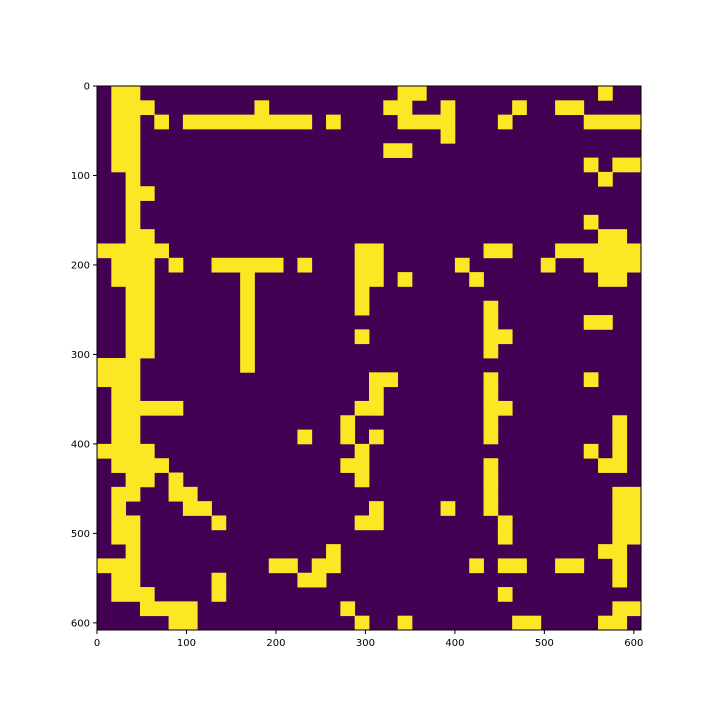 Image resolution: width=720 pixels, height=720 pixels. I want to click on x-axis: 0 100 200 300 400 500 600, so click(369, 639).